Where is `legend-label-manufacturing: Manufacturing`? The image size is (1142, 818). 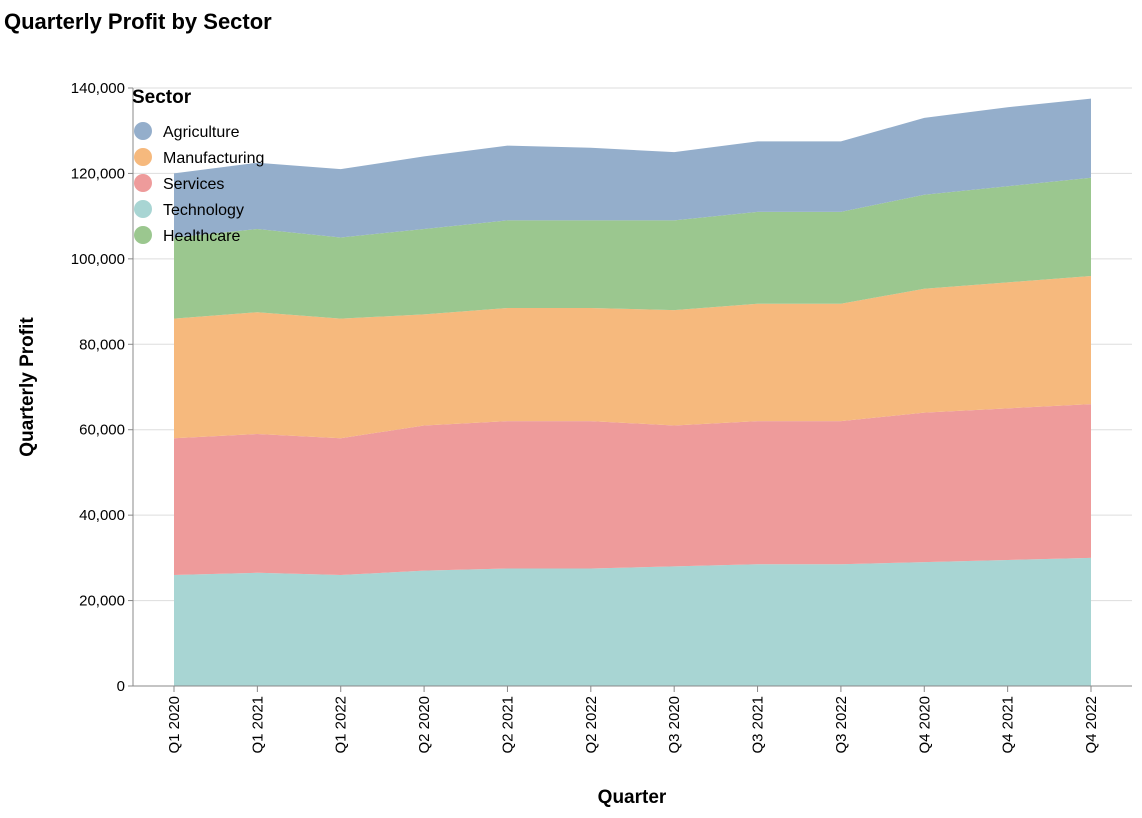 legend-label-manufacturing: Manufacturing is located at coordinates (213, 158).